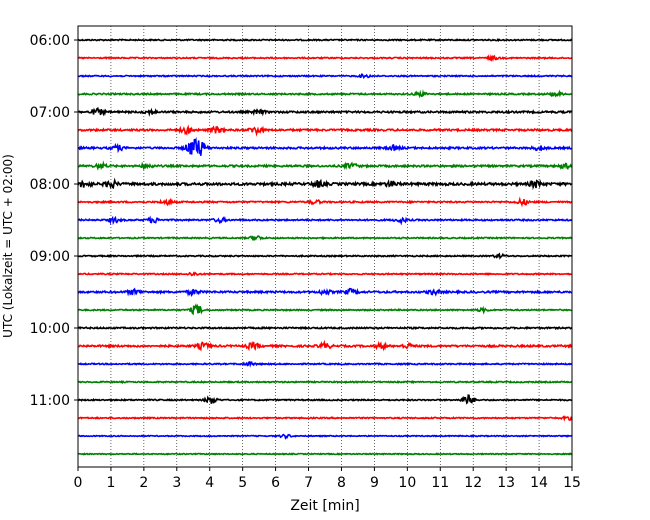 This screenshot has width=650, height=520. I want to click on x-tick-label: 4, so click(209, 483).